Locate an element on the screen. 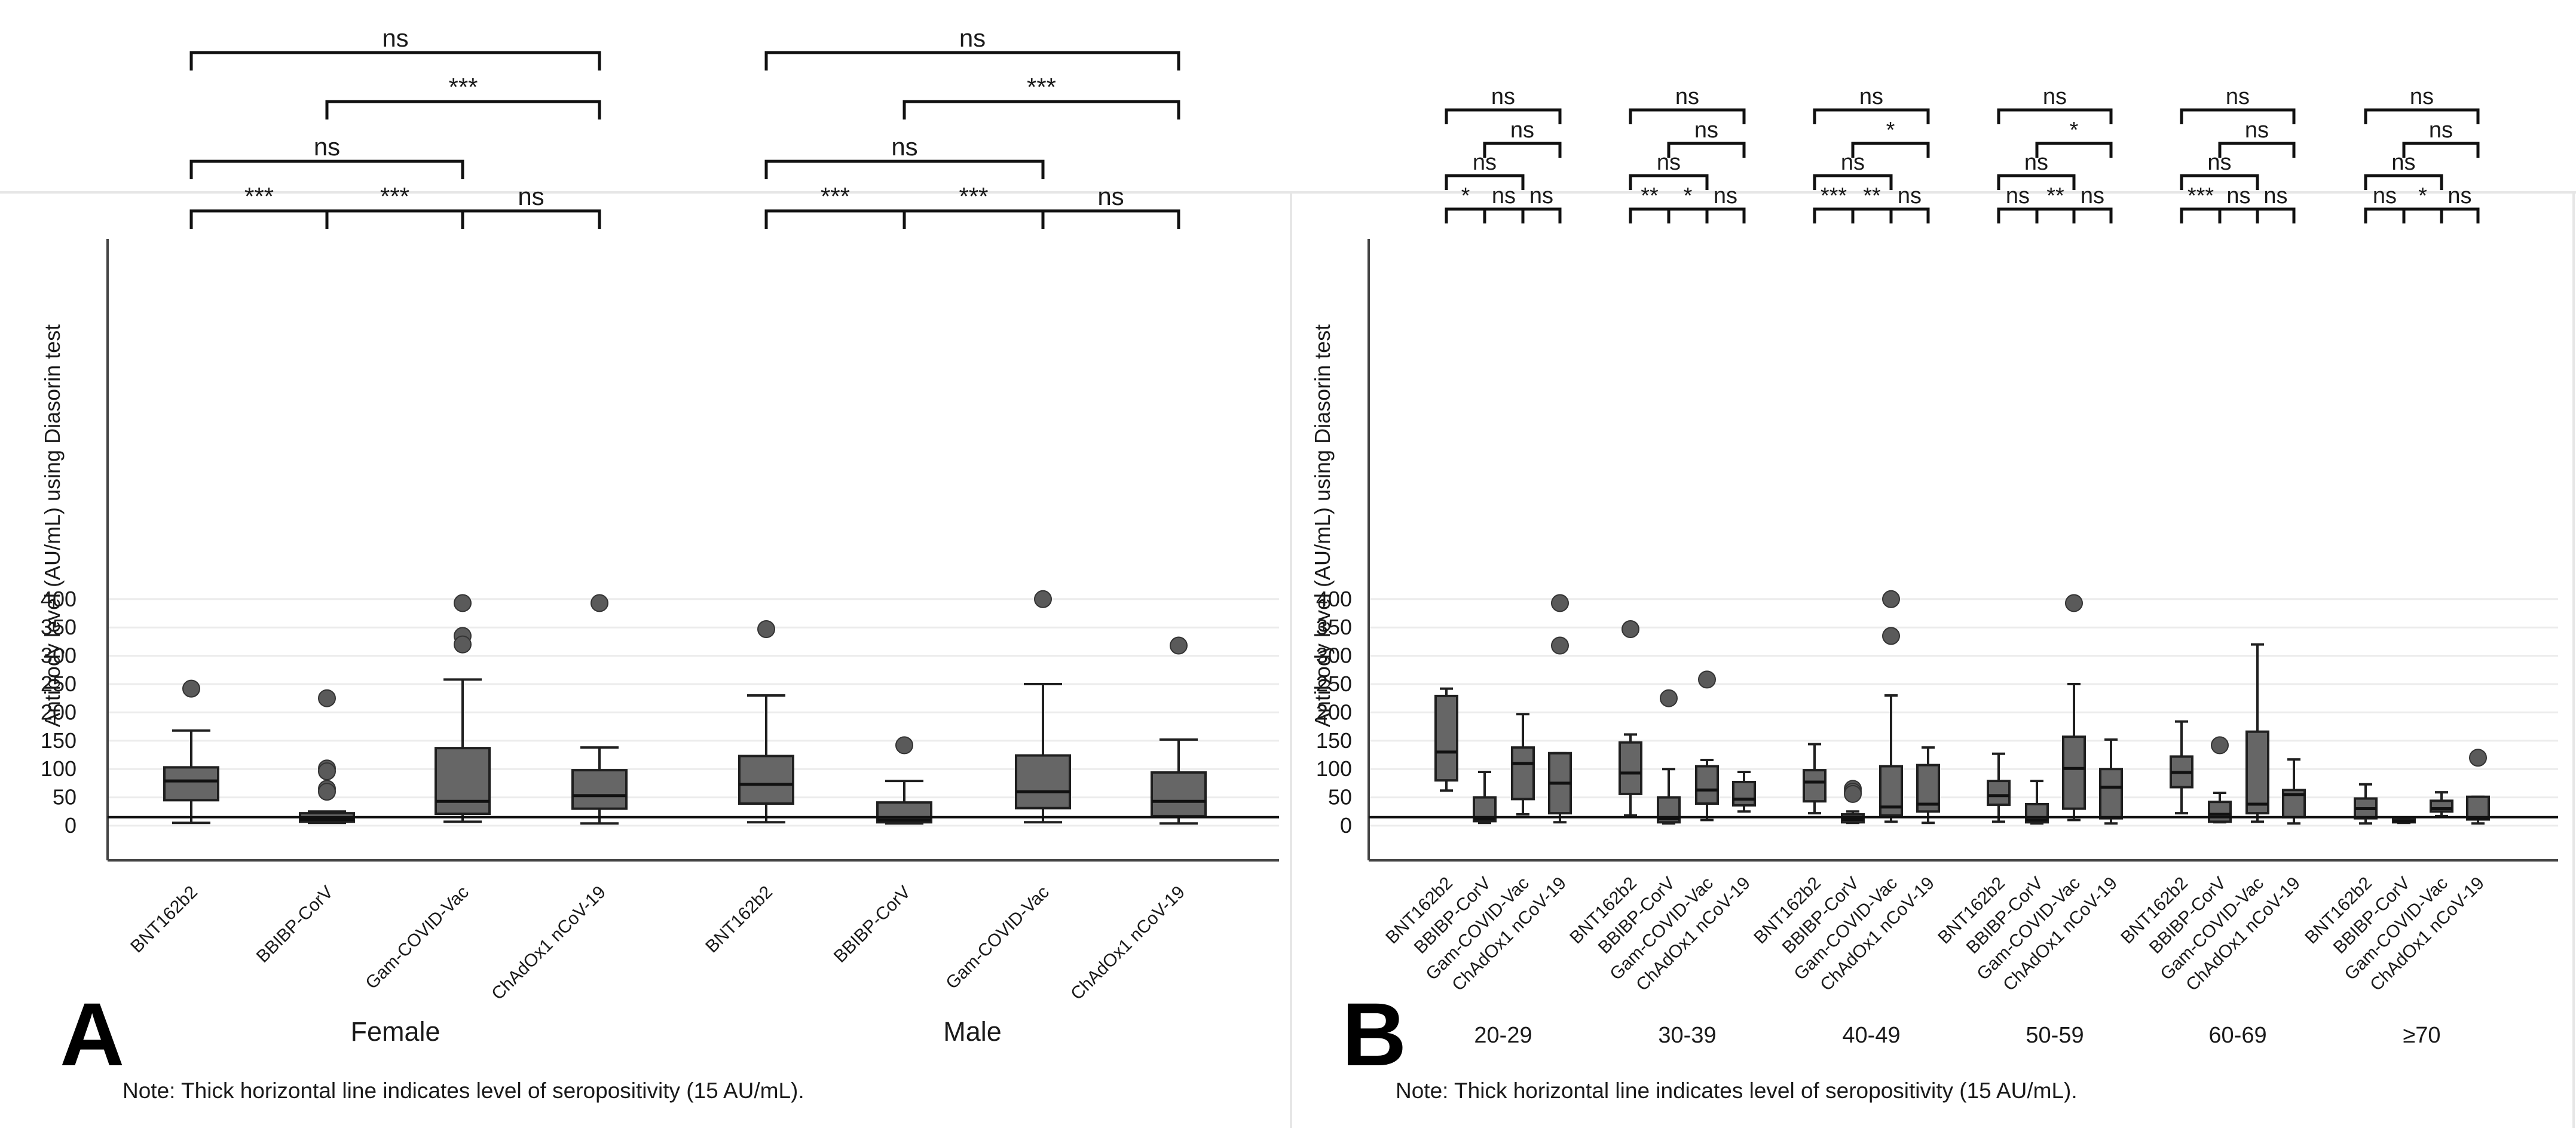 This screenshot has height=1128, width=2576. box-50-59-bbibp-corv is located at coordinates (2037, 802).